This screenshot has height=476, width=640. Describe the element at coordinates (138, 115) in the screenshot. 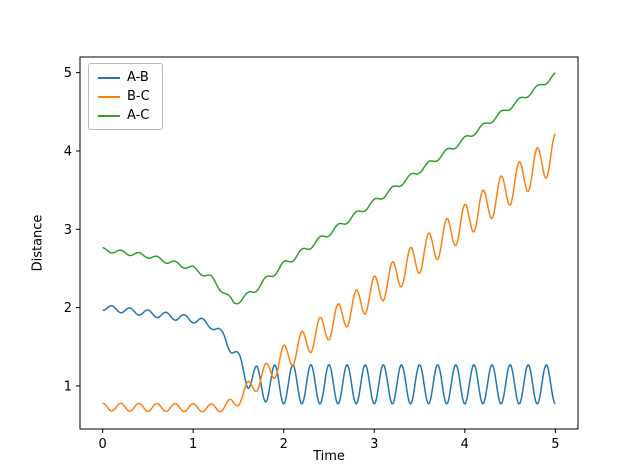

I see `legend-label: A-C` at that location.